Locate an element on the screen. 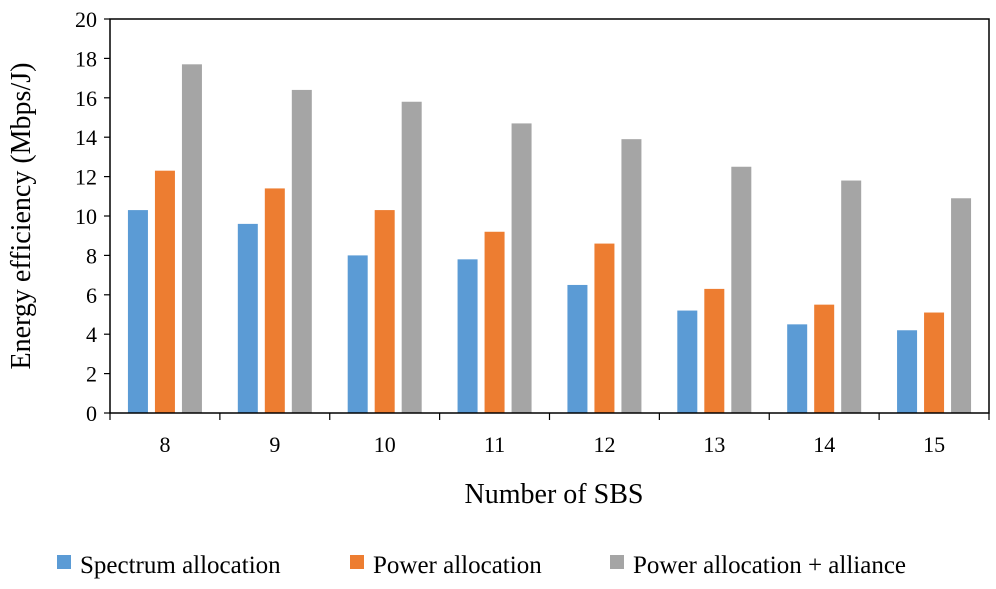 The height and width of the screenshot is (589, 996). y-tick-label: 18 is located at coordinates (86, 58).